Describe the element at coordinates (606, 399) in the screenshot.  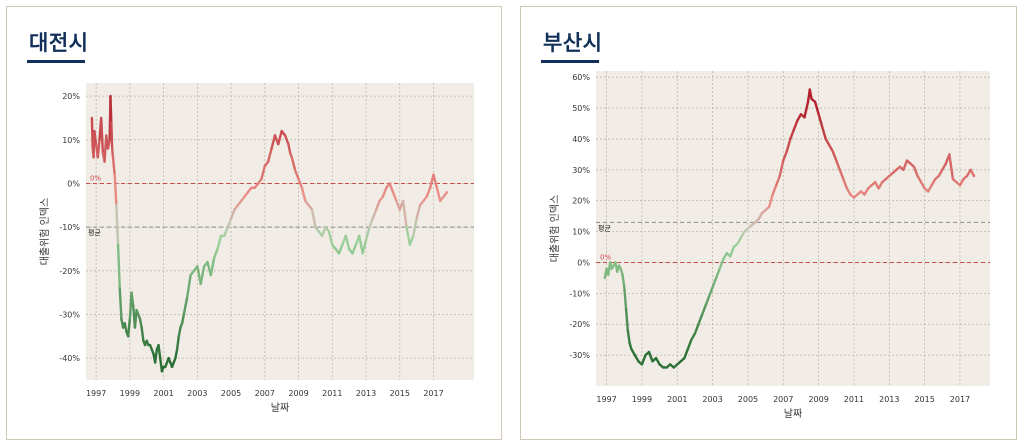
I see `x-tick-label: 1997` at that location.